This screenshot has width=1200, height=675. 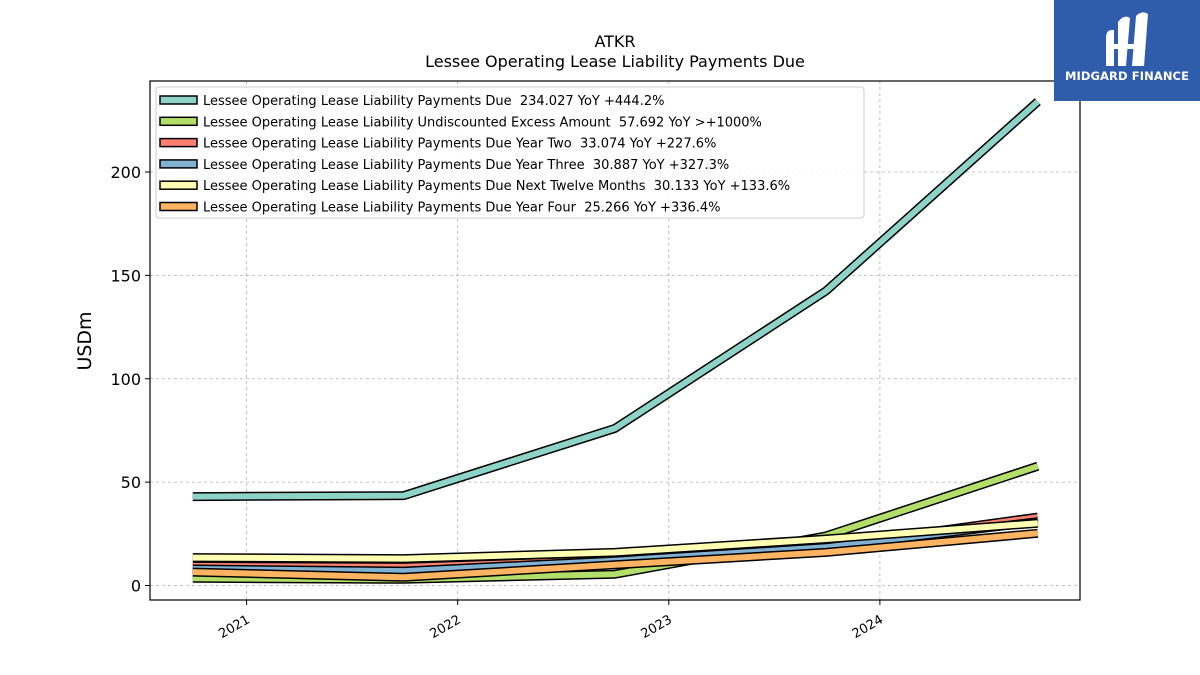 What do you see at coordinates (234, 627) in the screenshot?
I see `x-tick-label: 2021` at bounding box center [234, 627].